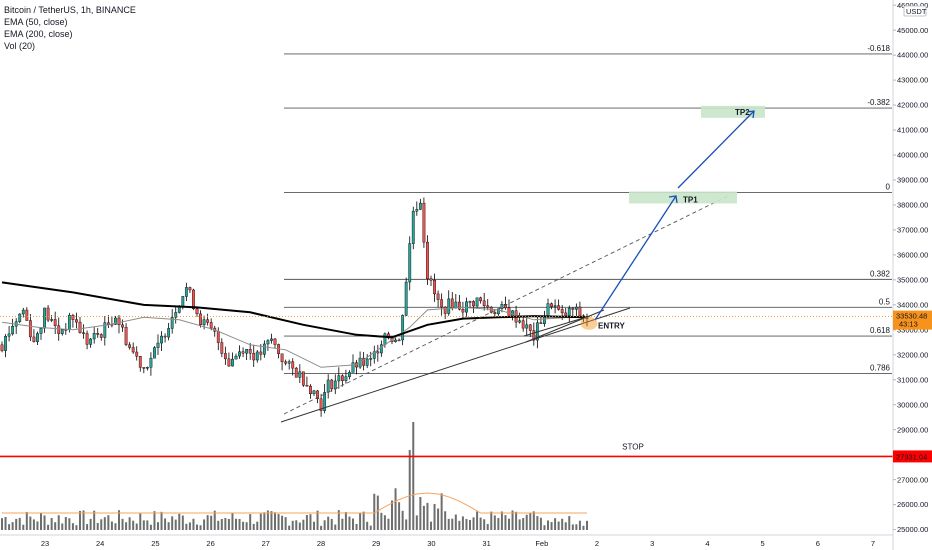 The height and width of the screenshot is (550, 932). Describe the element at coordinates (588, 103) in the screenshot. I see `fib-level: -0.382` at that location.